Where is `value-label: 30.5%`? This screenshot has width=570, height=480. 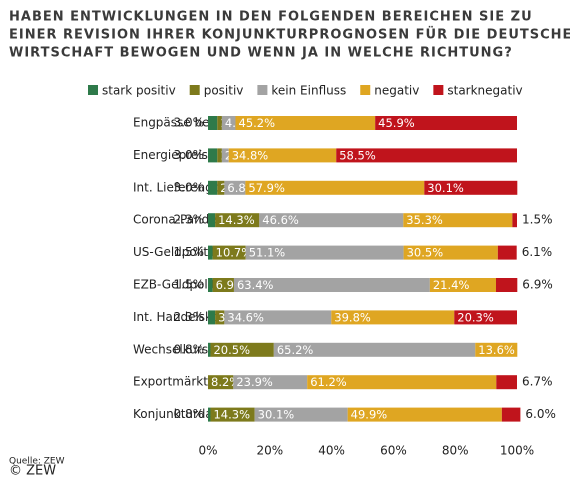 value-label: 30.5% is located at coordinates (425, 253).